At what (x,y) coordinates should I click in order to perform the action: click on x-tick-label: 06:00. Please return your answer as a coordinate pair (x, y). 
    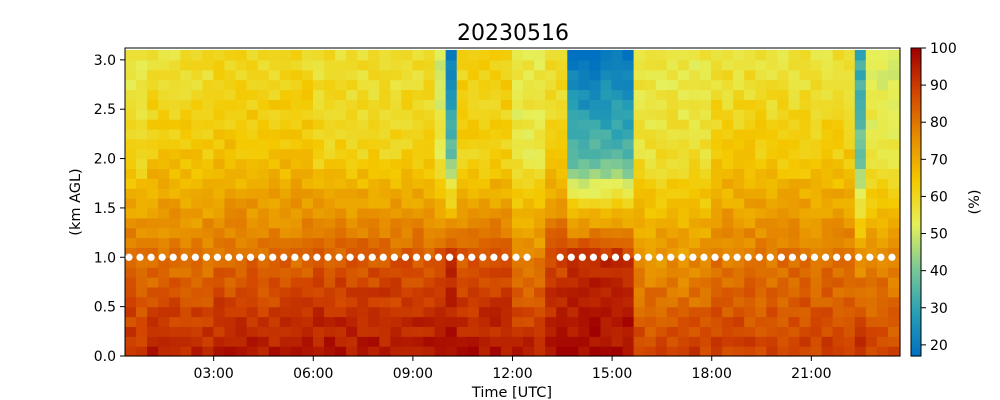
    Looking at the image, I should click on (313, 374).